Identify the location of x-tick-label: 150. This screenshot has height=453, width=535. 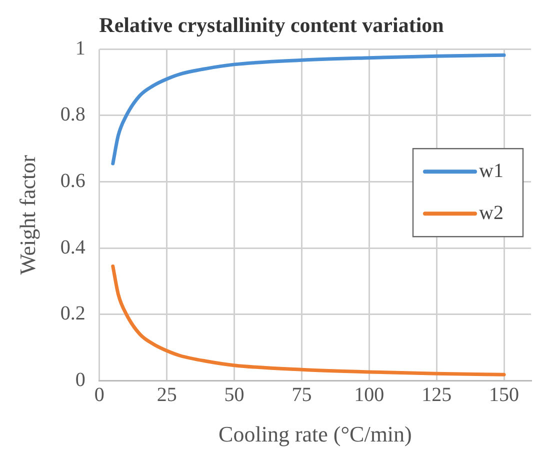
(504, 395).